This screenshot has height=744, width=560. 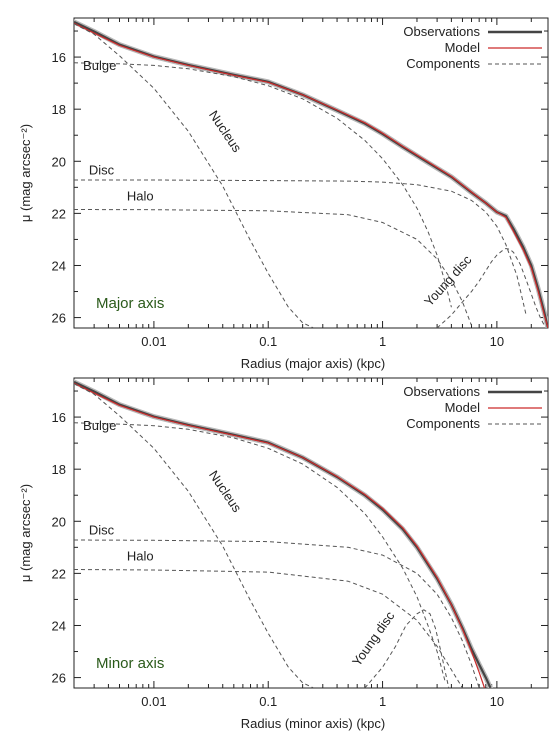 I want to click on x-axis-label: Radius (minor axis) (kpc), so click(x=313, y=723).